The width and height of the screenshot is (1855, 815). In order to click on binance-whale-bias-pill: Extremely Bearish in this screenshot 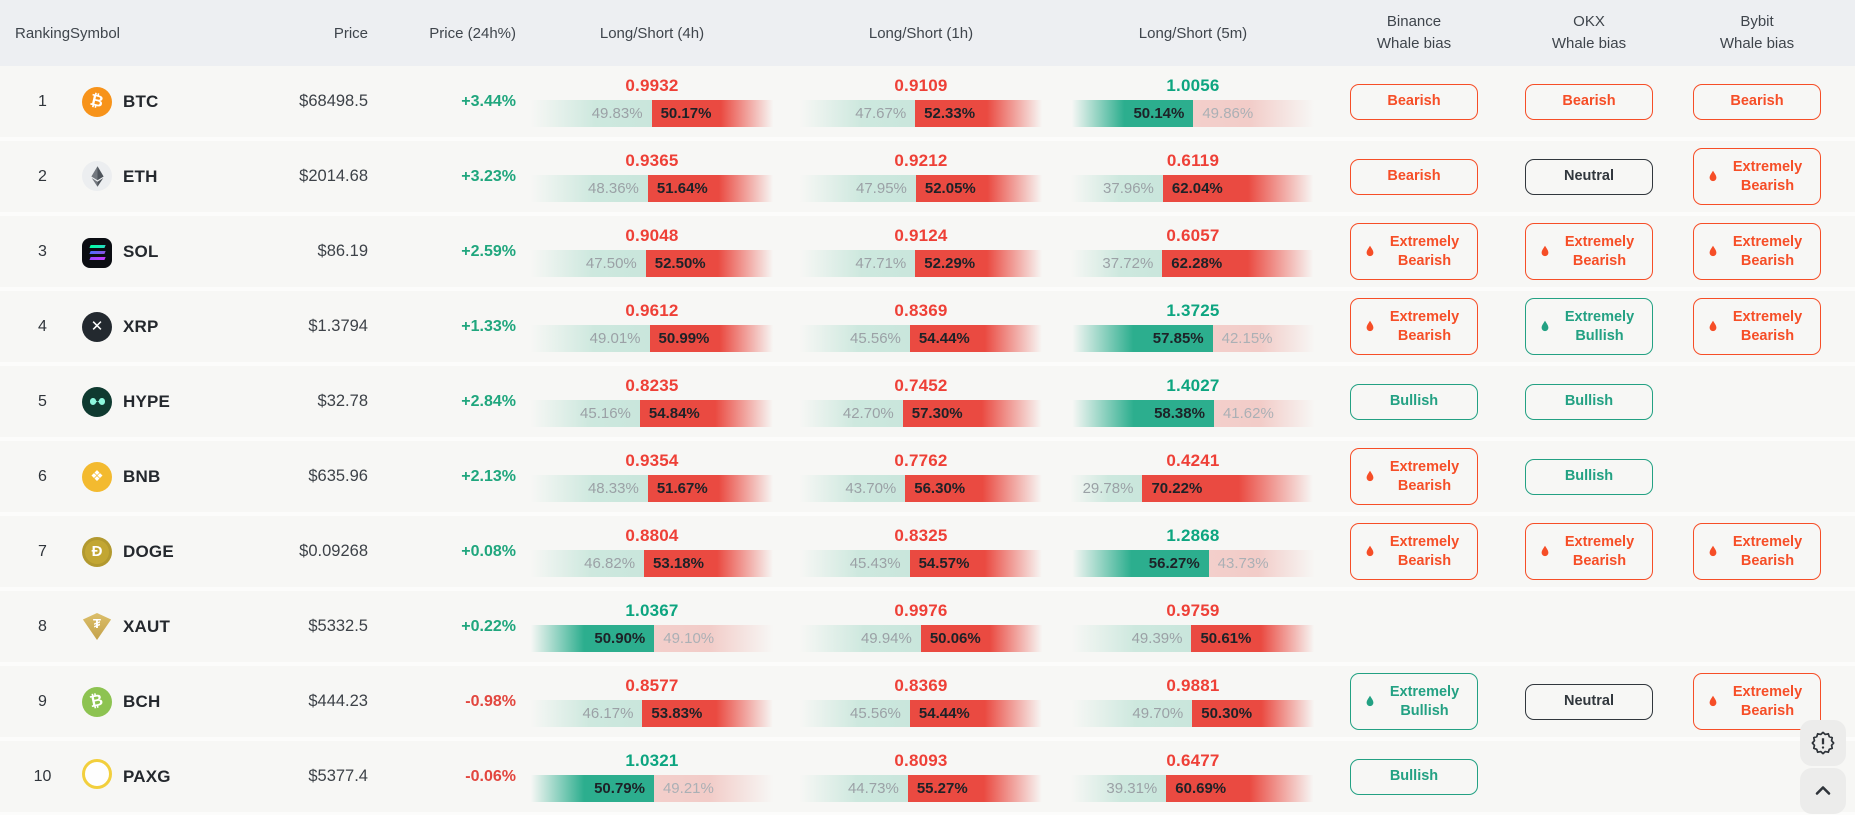, I will do `click(1414, 251)`.